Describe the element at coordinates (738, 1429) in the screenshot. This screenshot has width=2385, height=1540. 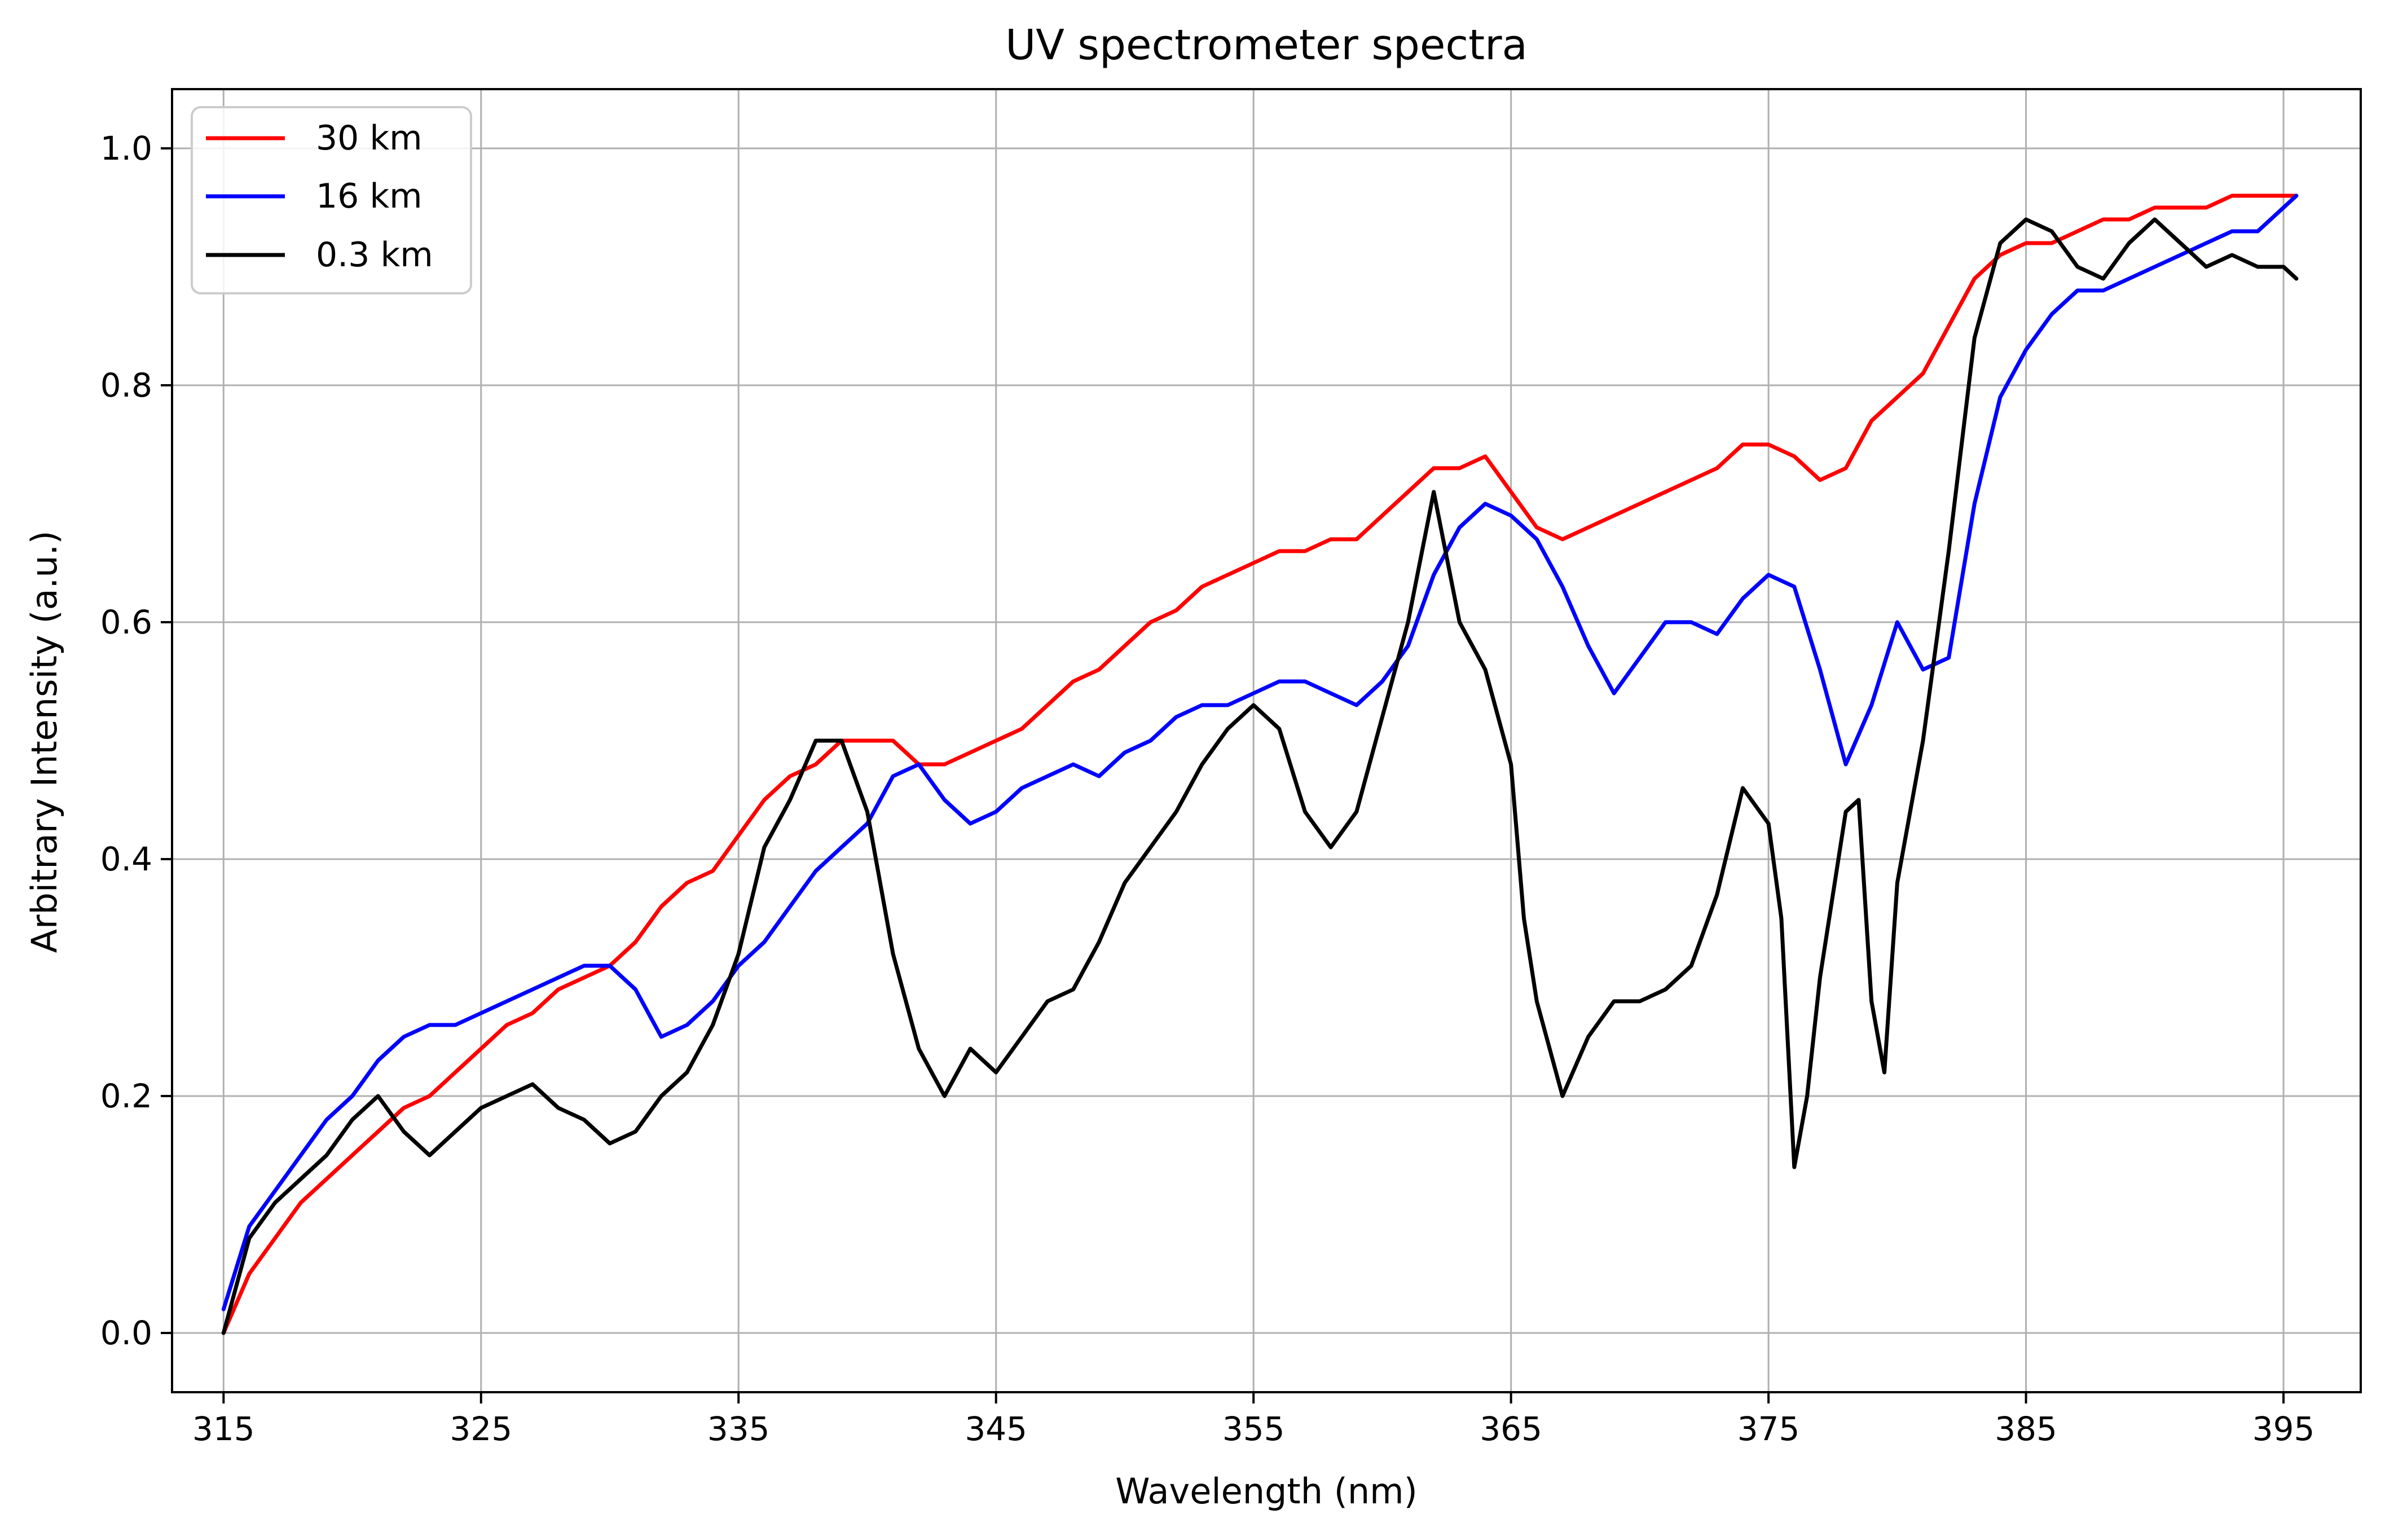
I see `x-tick-label: 335` at that location.